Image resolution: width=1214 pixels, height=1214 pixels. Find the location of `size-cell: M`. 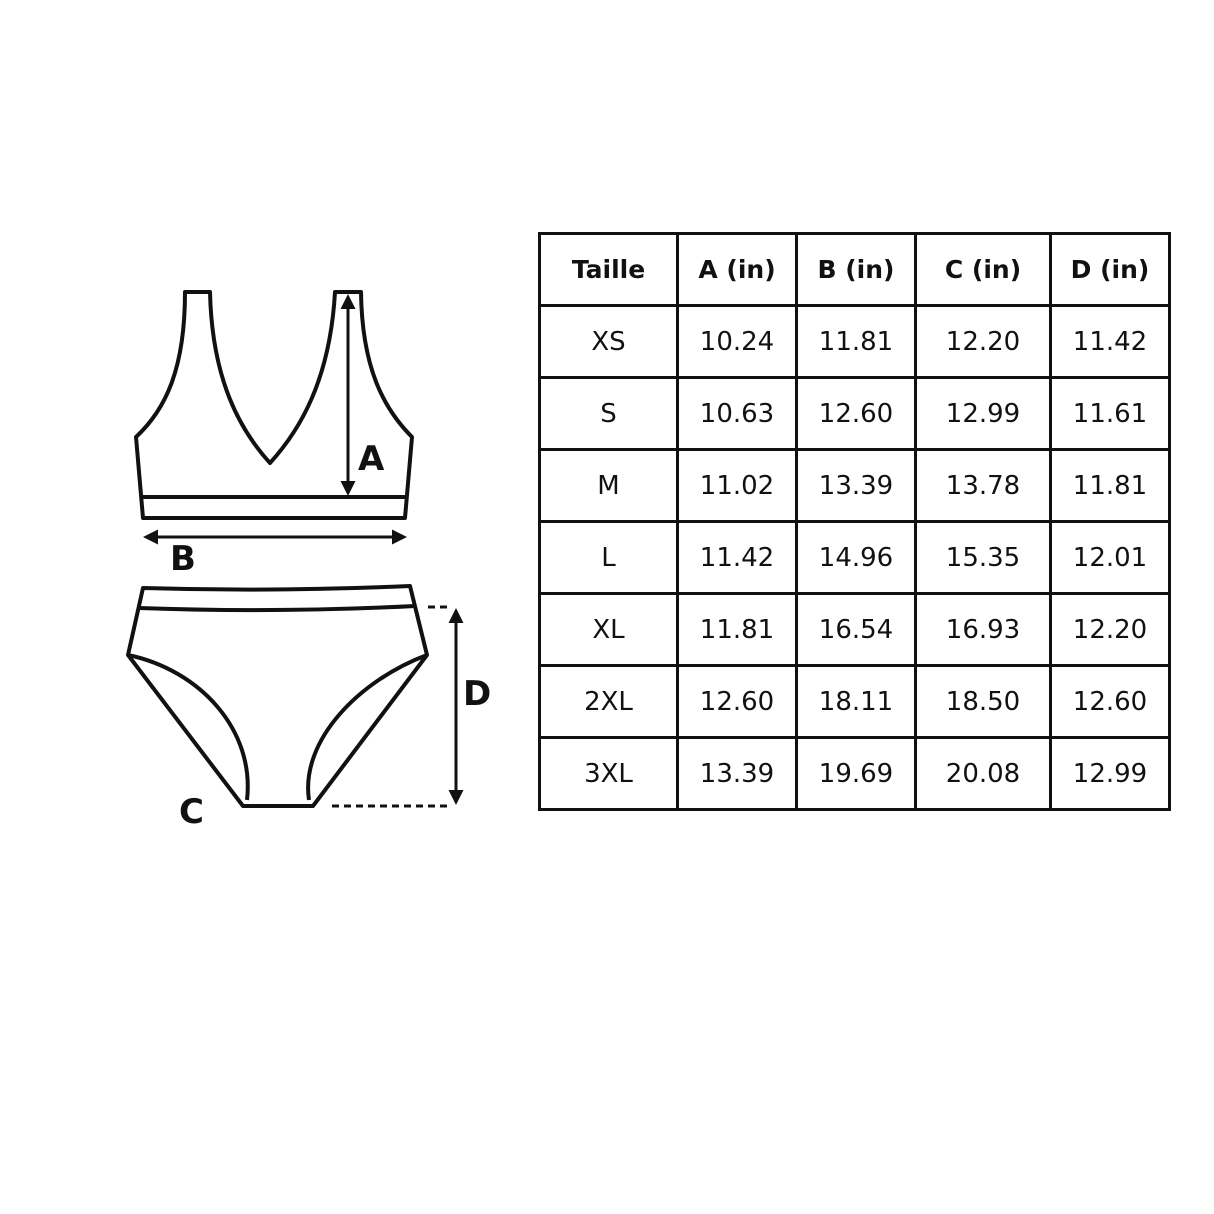

size-cell: M is located at coordinates (608, 485).